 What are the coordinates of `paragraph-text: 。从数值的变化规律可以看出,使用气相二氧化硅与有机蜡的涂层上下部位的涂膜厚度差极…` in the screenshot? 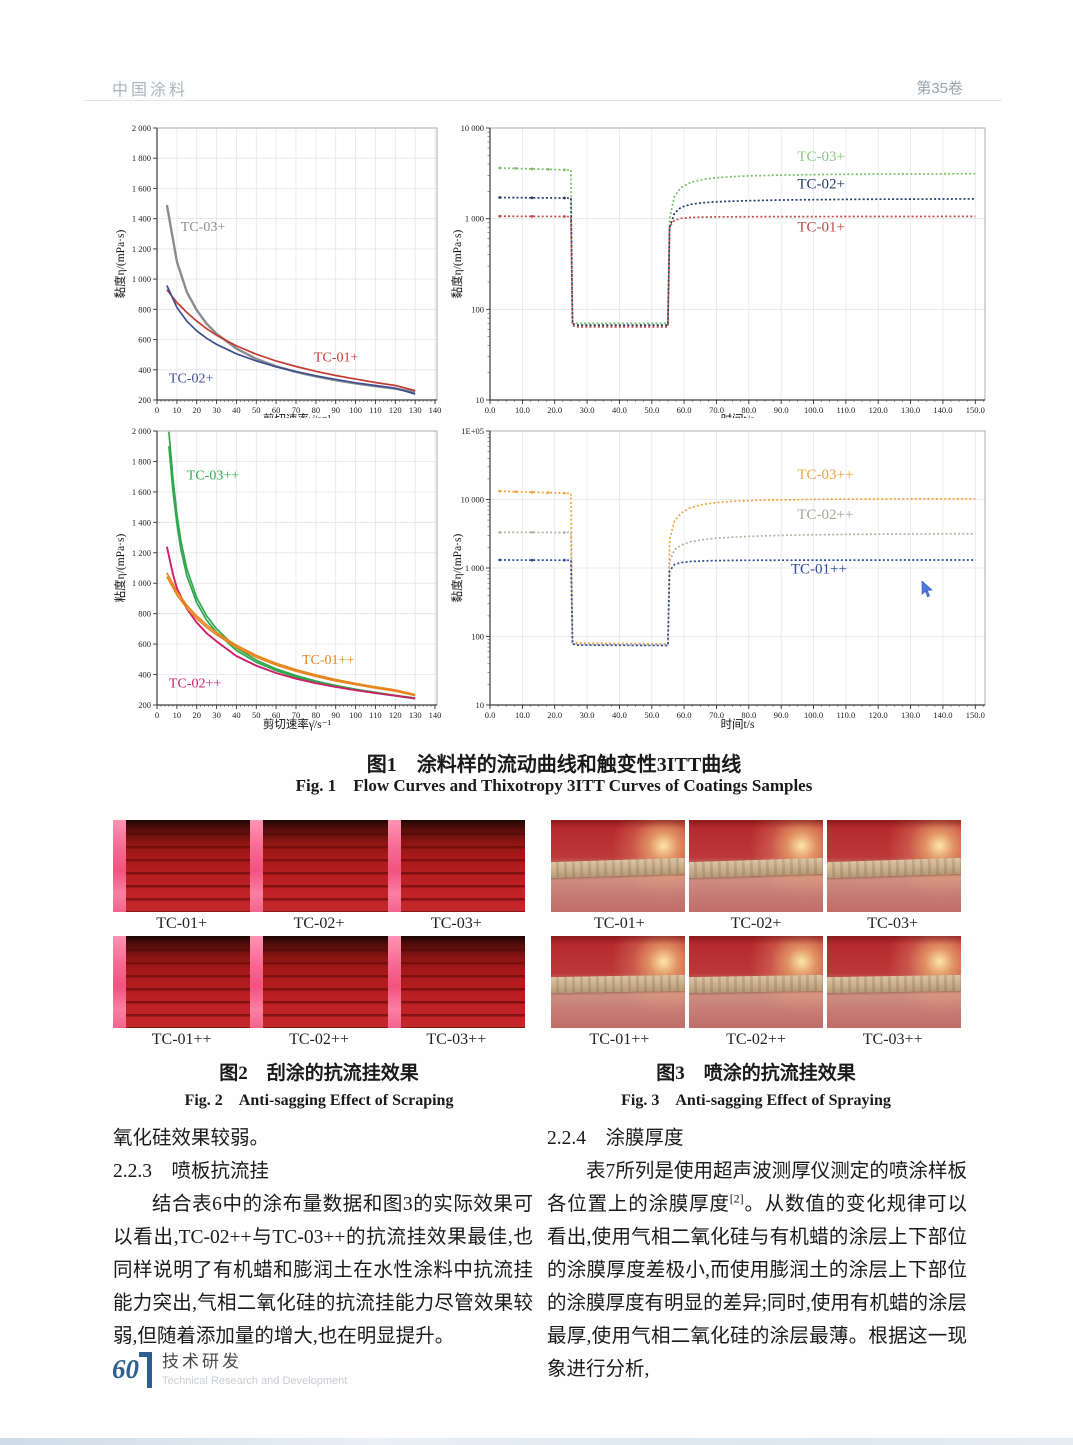 It's located at (757, 1287).